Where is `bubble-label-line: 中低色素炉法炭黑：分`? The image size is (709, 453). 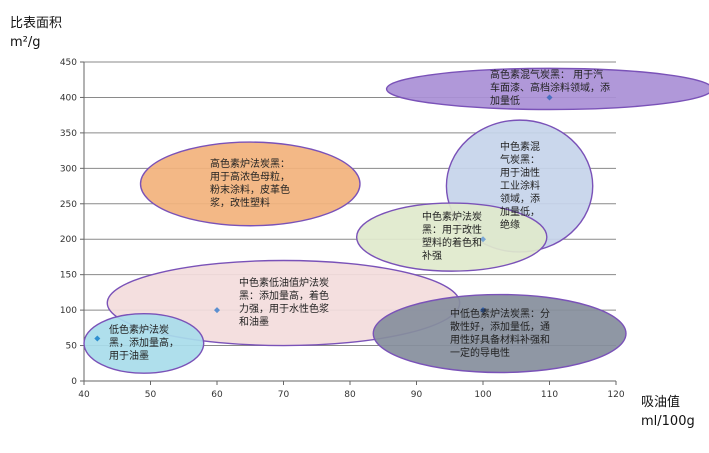 bubble-label-line: 中低色素炉法炭黑：分 is located at coordinates (500, 314).